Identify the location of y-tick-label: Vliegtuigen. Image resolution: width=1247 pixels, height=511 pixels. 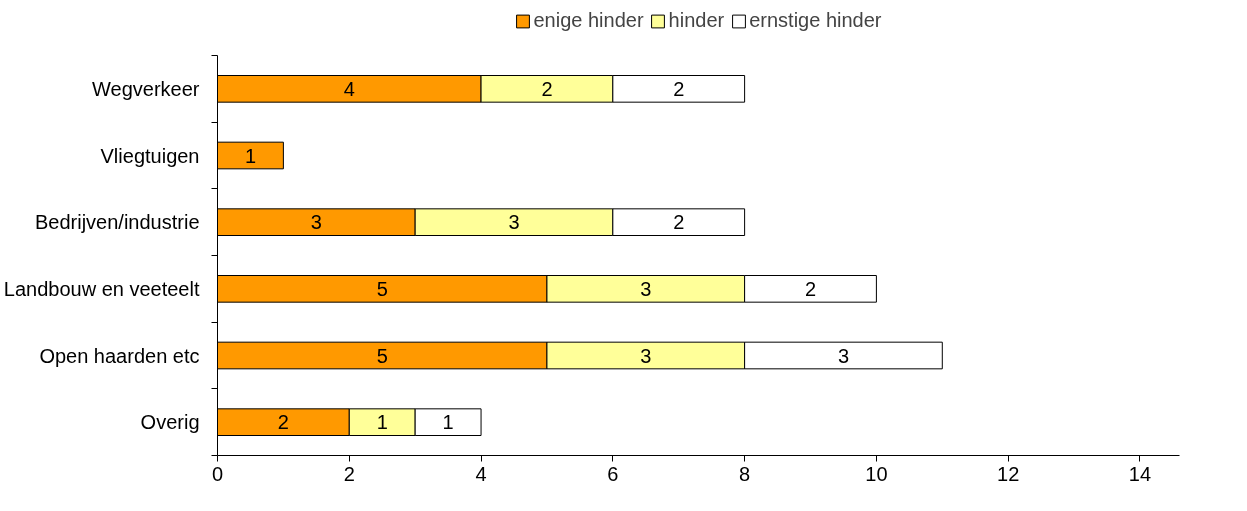
(150, 155).